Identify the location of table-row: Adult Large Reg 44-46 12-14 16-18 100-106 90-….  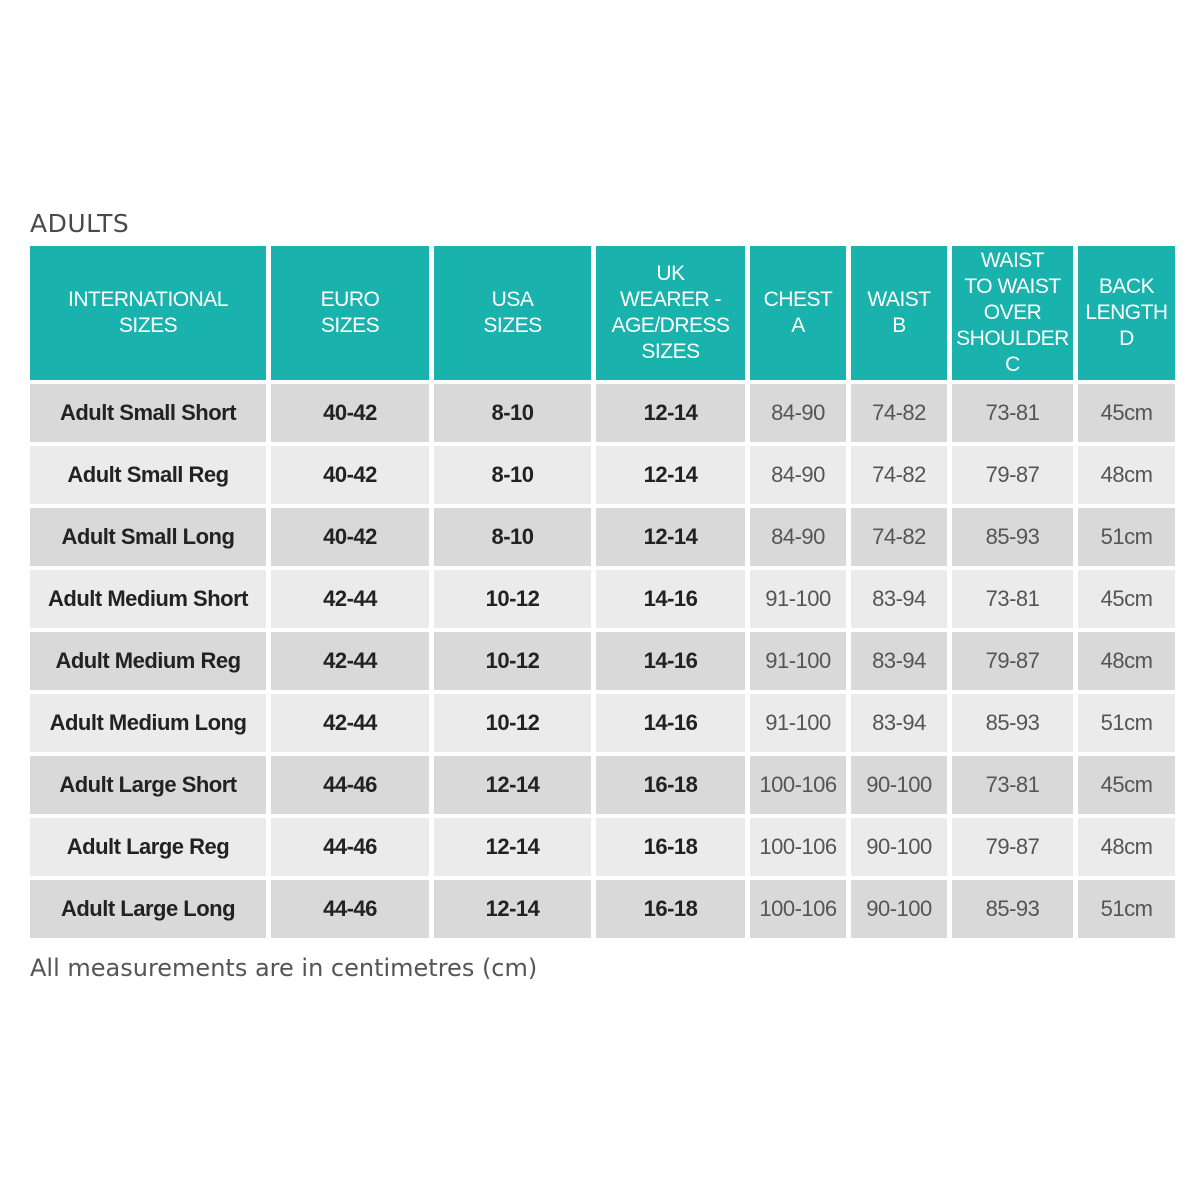
(602, 847).